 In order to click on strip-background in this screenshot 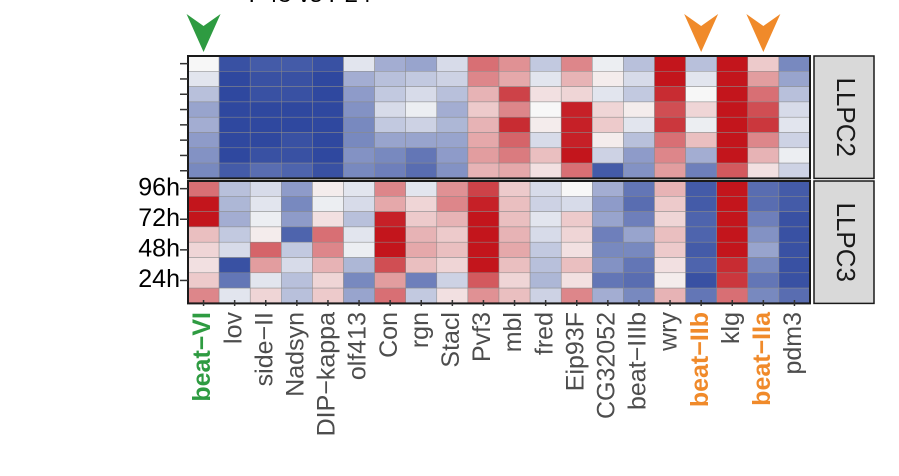, I will do `click(844, 117)`.